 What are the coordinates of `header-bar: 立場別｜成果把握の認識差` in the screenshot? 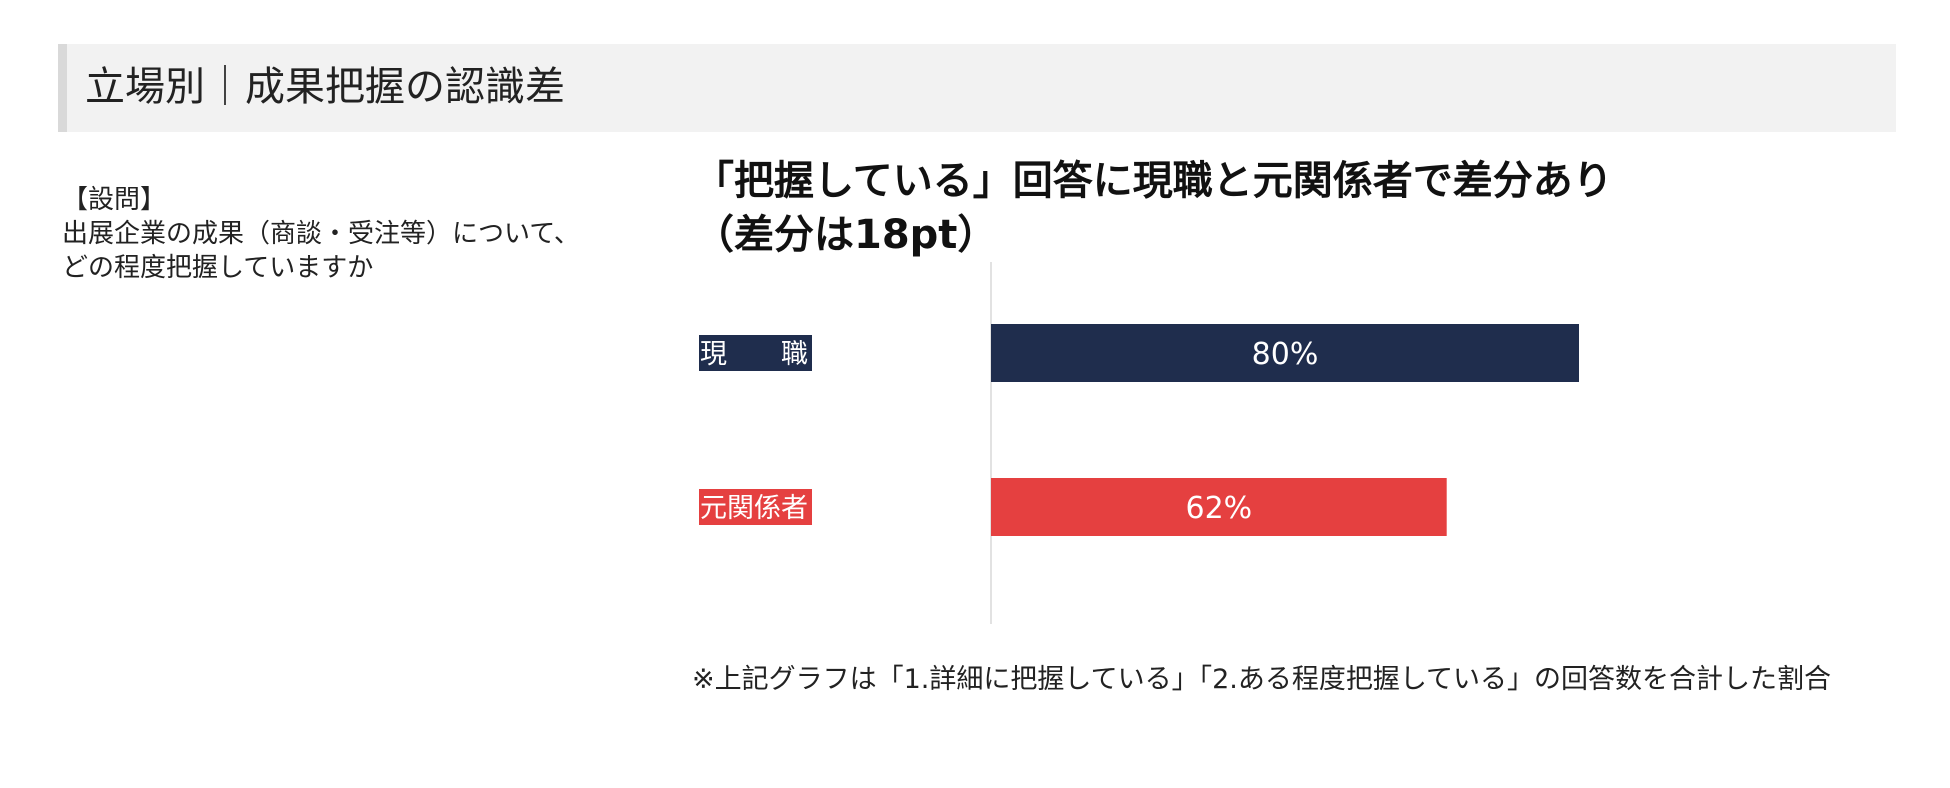 It's located at (977, 88).